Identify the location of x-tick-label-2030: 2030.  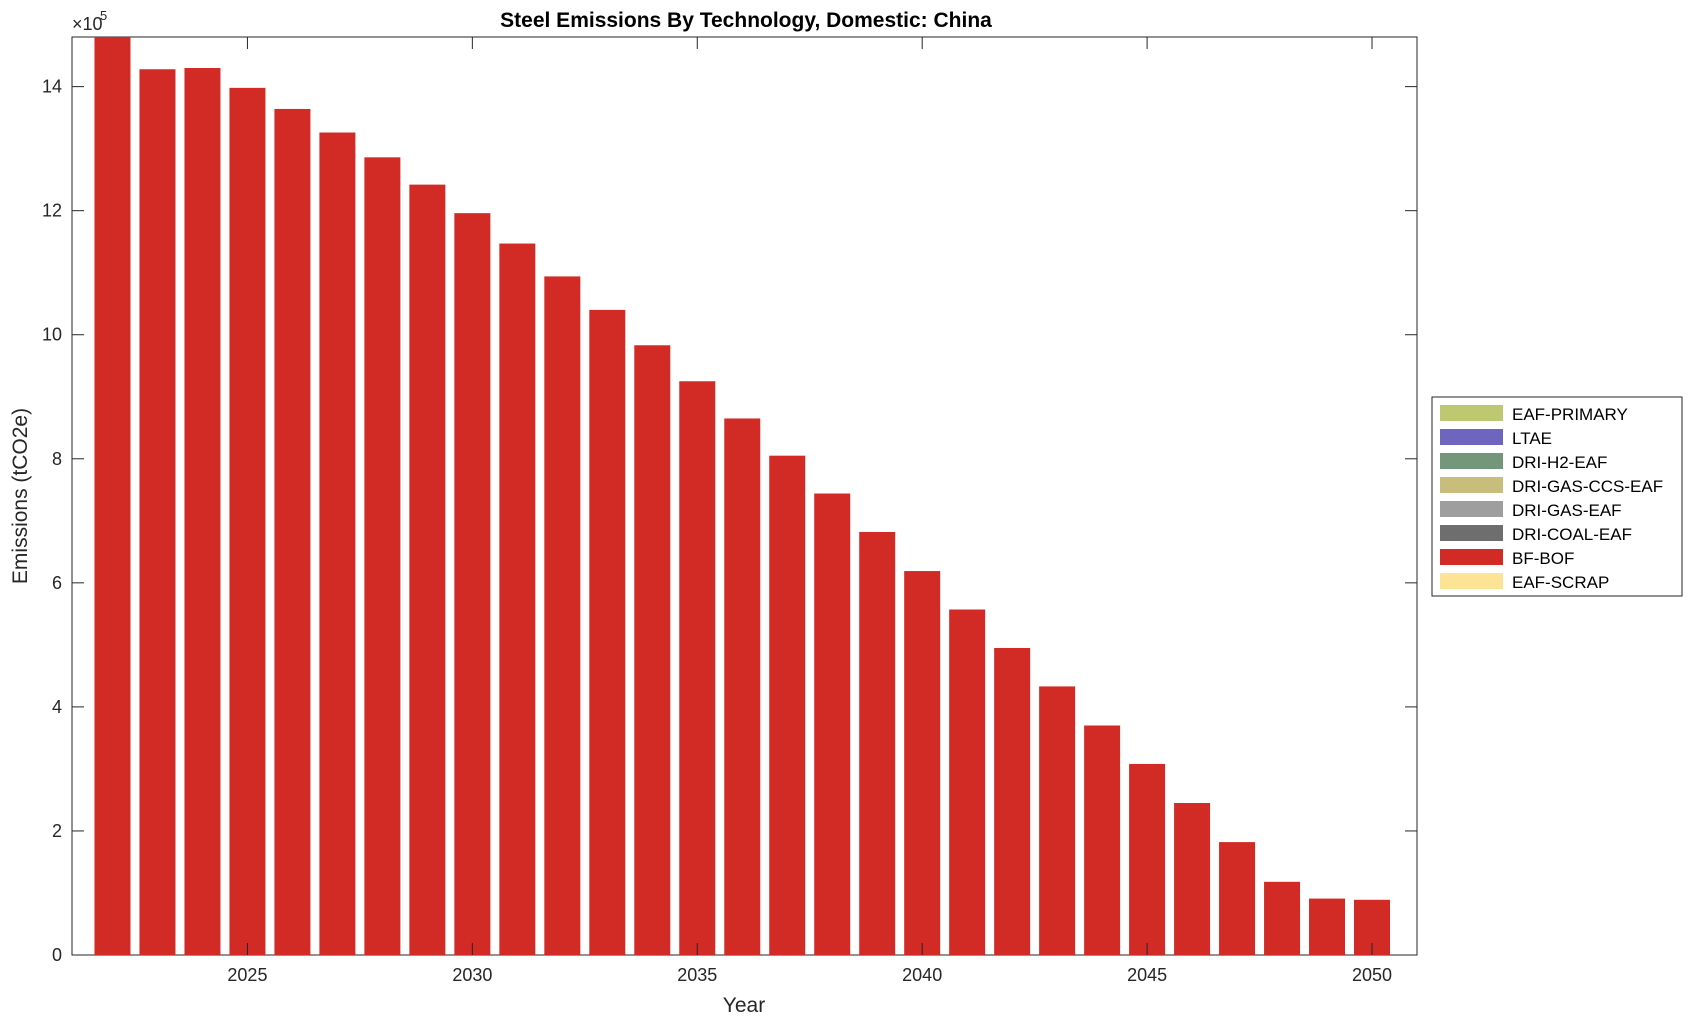
(472, 975).